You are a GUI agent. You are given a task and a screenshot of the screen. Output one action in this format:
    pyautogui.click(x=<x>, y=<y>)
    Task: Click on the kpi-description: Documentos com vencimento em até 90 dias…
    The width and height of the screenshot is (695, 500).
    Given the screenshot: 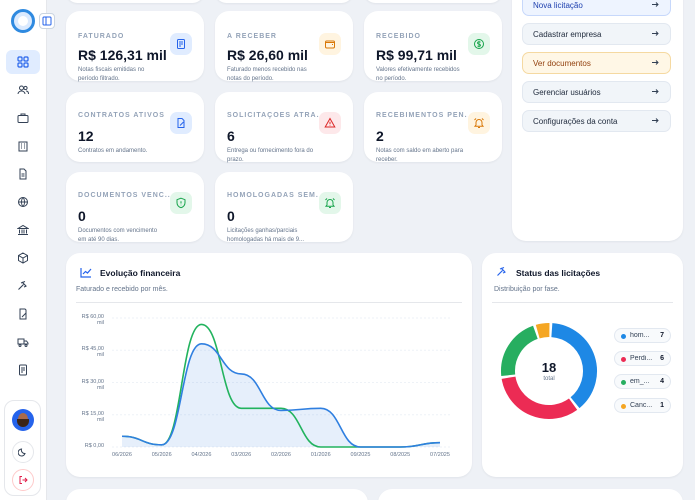 What is the action you would take?
    pyautogui.click(x=118, y=235)
    